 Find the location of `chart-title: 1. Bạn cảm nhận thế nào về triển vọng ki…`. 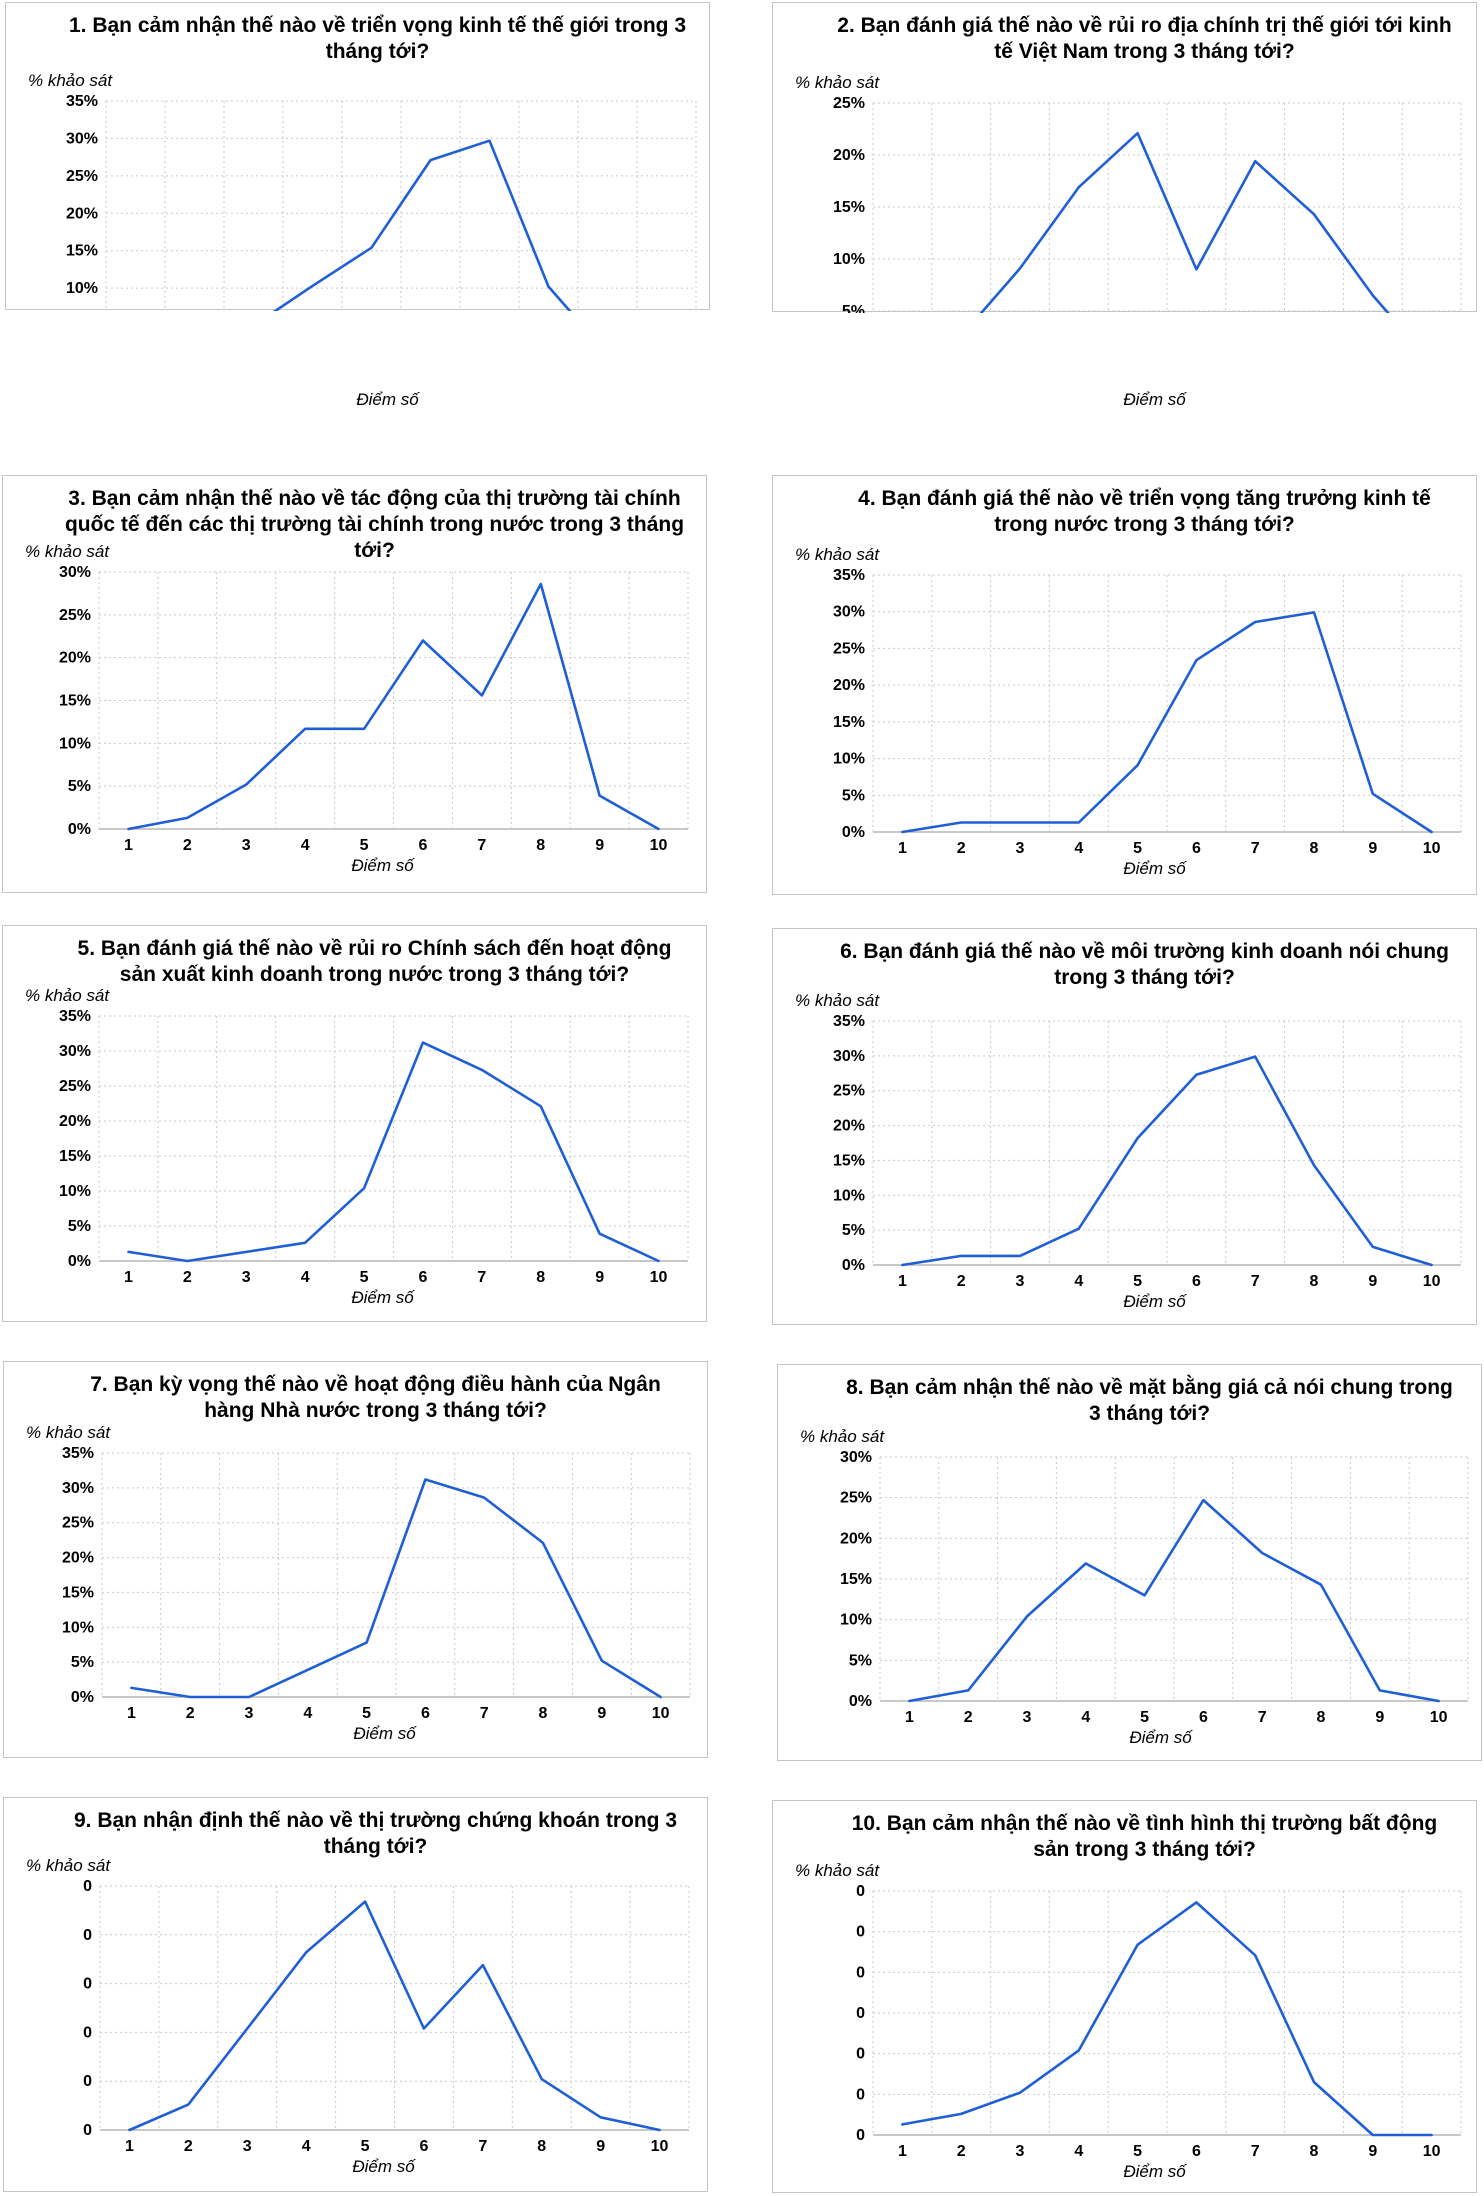

chart-title: 1. Bạn cảm nhận thế nào về triển vọng ki… is located at coordinates (377, 38).